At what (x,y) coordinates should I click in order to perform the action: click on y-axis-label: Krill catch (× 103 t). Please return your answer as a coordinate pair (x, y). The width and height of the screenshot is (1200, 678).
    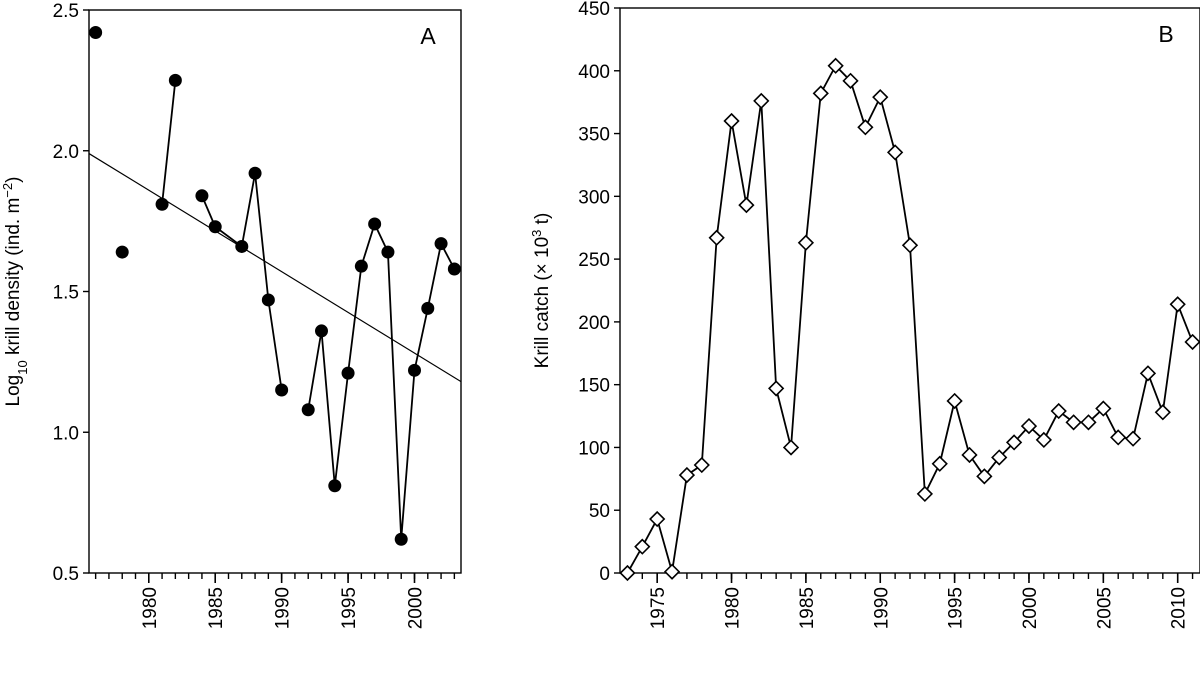
    Looking at the image, I should click on (541, 291).